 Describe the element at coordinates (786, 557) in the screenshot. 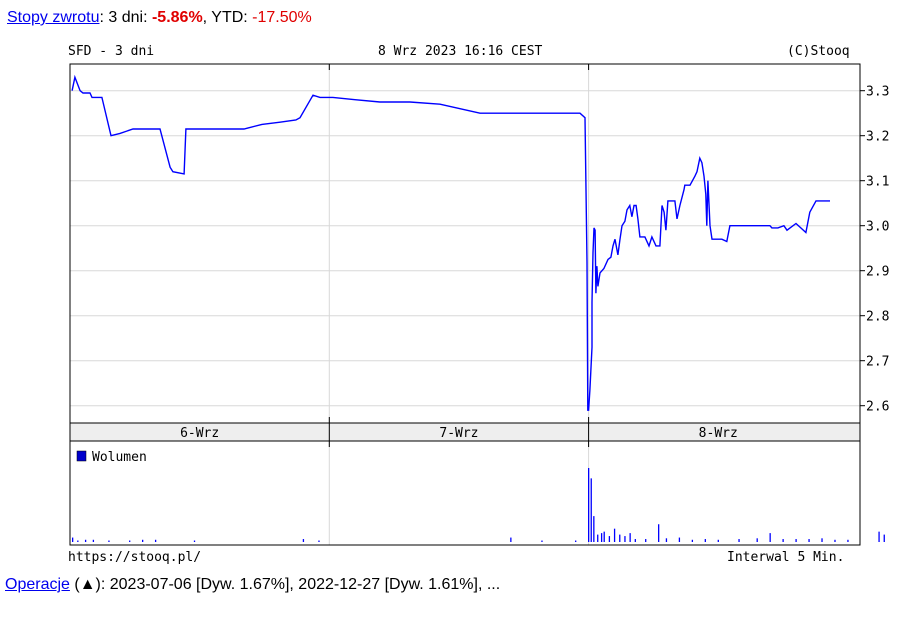

I see `interval-label: Interwal 5 Min.` at that location.